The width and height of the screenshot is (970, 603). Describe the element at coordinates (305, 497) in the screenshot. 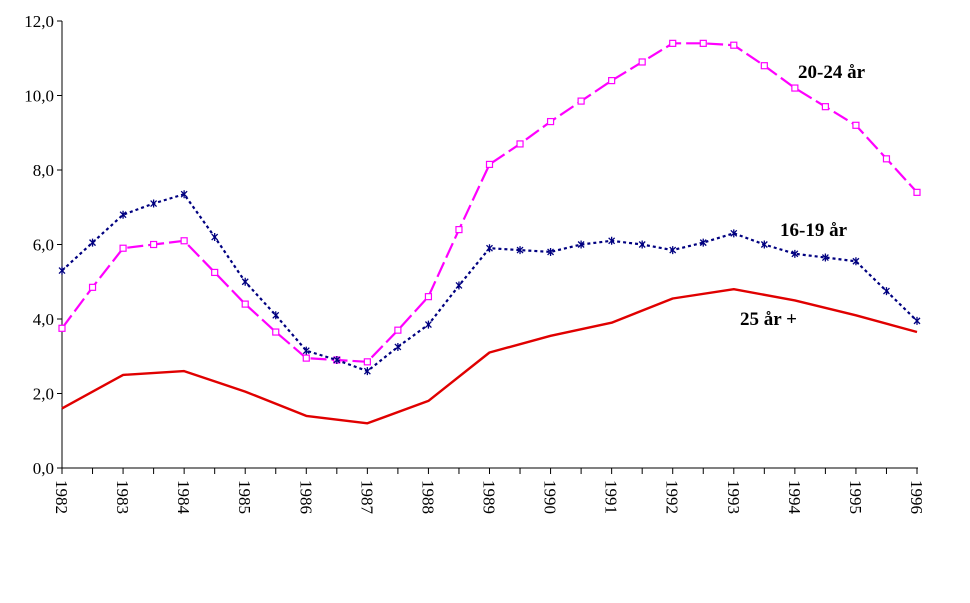

I see `x-tick-label: 1986` at that location.